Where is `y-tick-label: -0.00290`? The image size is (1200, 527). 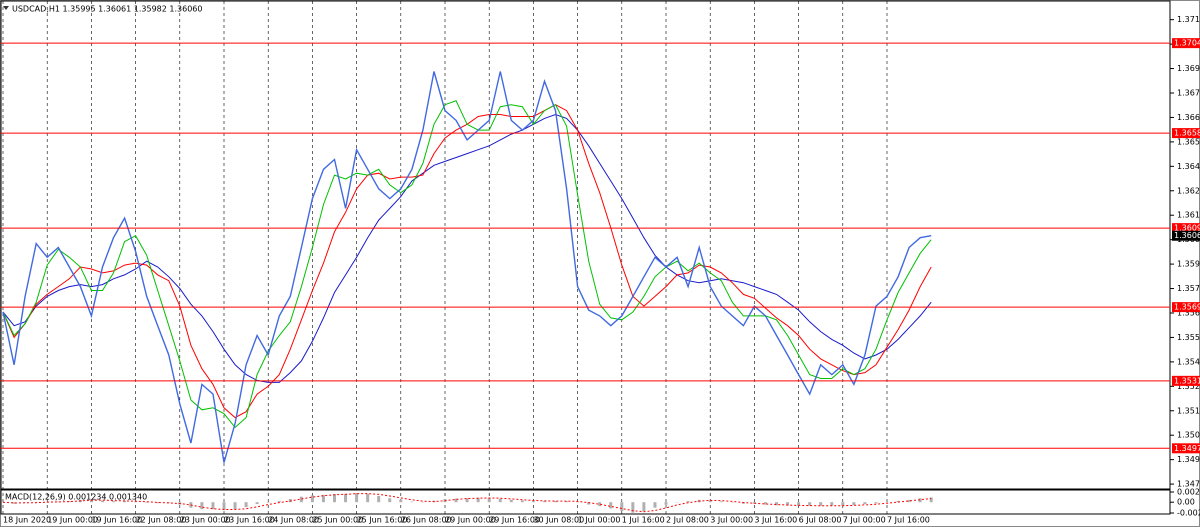 y-tick-label: -0.00290 is located at coordinates (1188, 513).